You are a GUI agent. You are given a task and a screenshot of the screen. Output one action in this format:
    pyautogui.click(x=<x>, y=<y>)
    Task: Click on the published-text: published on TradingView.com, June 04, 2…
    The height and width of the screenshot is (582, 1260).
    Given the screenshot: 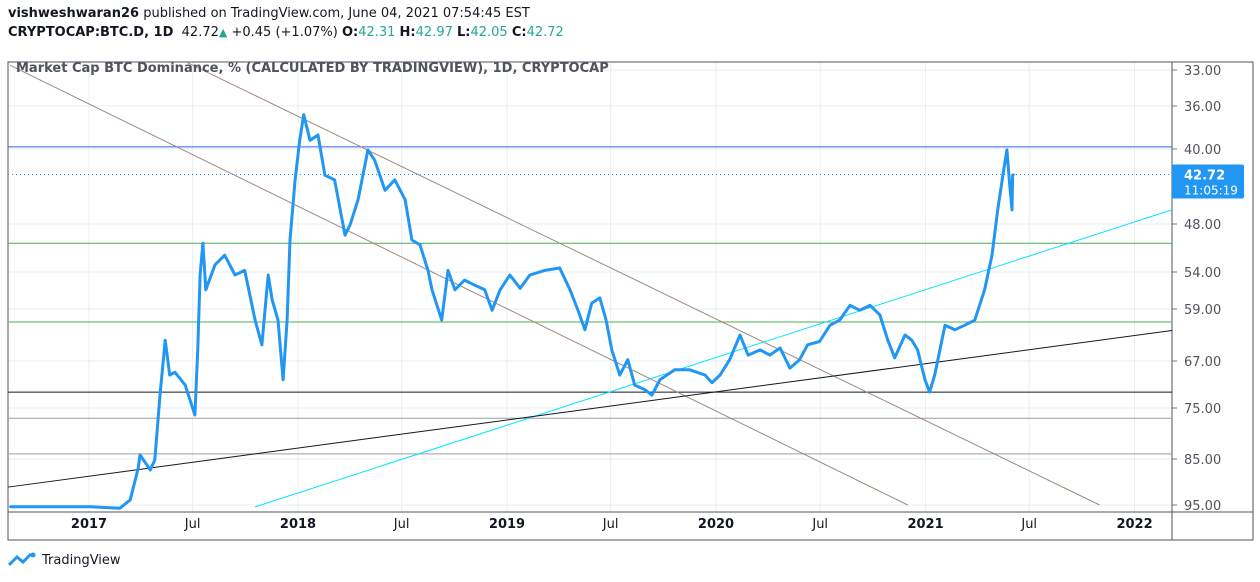 What is the action you would take?
    pyautogui.click(x=336, y=13)
    